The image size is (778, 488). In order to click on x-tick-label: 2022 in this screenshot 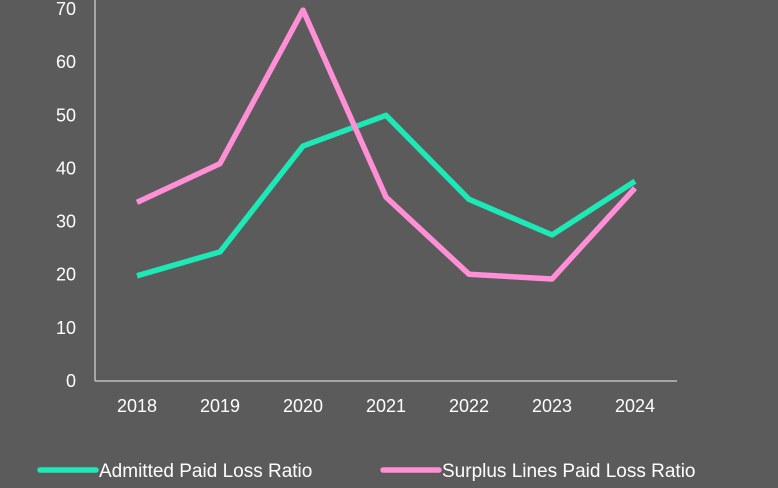, I will do `click(469, 406)`.